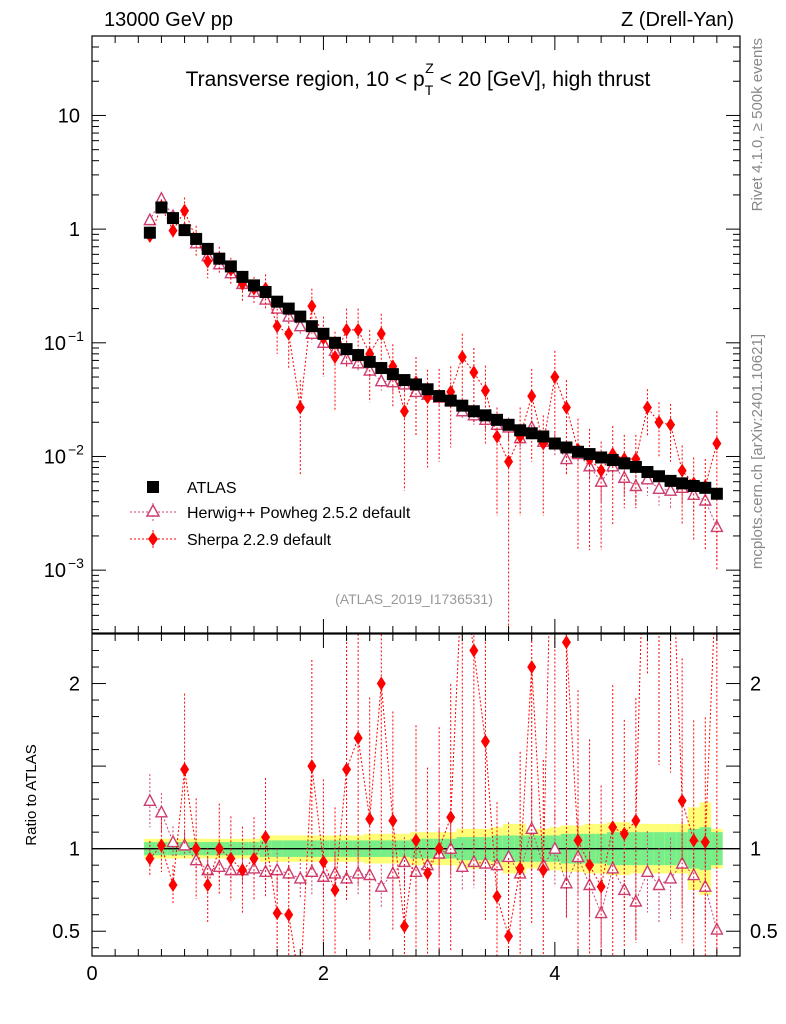 Image resolution: width=786 pixels, height=1024 pixels. I want to click on legend-marker-sherpa, so click(153, 539).